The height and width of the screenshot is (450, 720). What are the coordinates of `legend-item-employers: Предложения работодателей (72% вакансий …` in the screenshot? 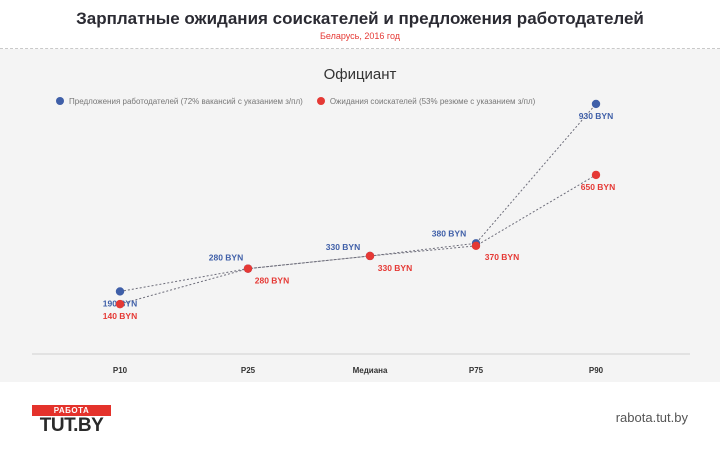 It's located at (179, 101).